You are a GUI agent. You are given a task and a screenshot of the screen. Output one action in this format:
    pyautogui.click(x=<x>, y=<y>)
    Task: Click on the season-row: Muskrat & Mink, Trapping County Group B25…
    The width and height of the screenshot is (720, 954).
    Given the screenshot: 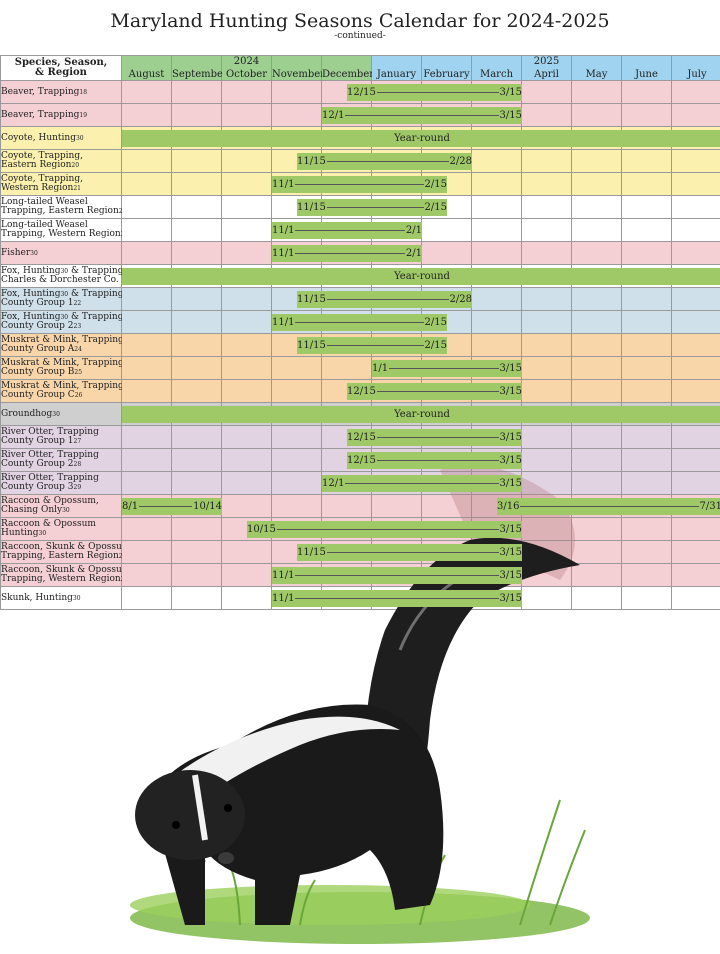 What is the action you would take?
    pyautogui.click(x=360, y=368)
    